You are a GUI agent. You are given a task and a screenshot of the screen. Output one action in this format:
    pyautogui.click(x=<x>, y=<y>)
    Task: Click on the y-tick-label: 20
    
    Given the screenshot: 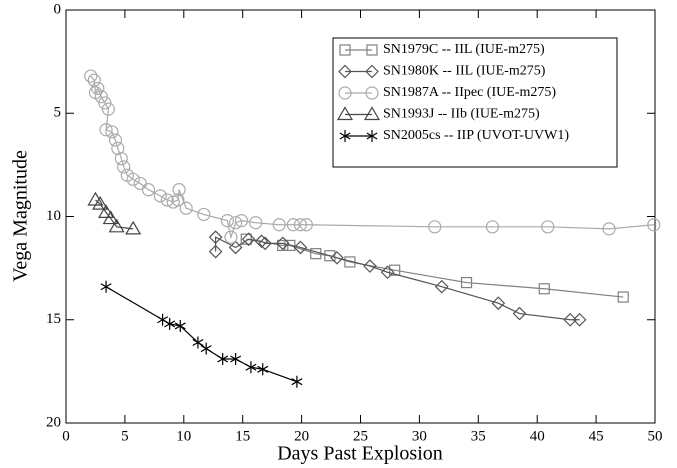 What is the action you would take?
    pyautogui.click(x=53, y=422)
    